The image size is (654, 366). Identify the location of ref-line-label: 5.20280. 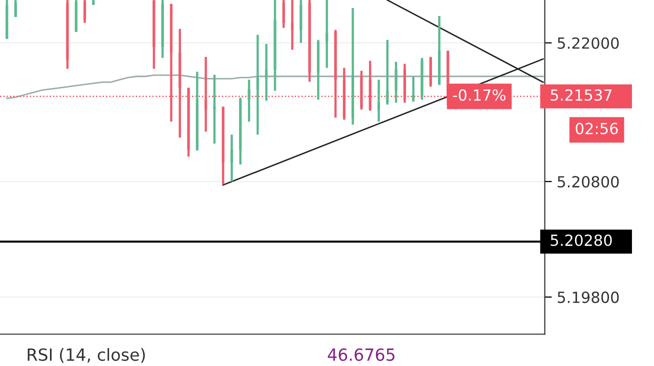
(581, 240).